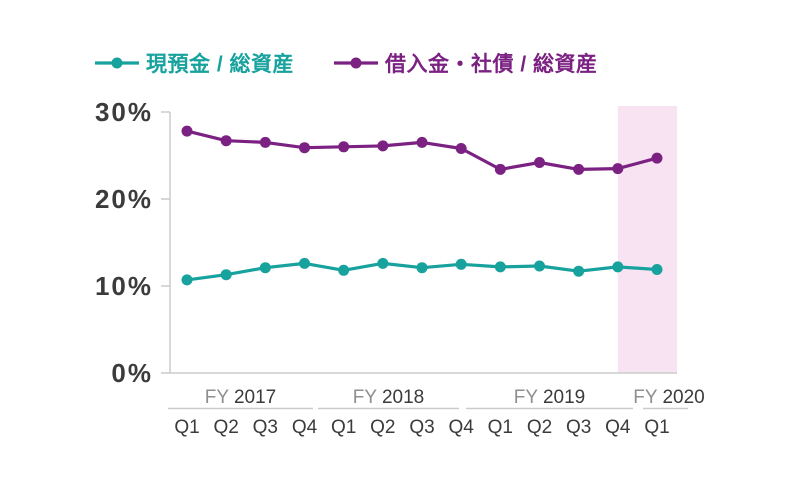  What do you see at coordinates (124, 286) in the screenshot?
I see `y-axis-label: 10%` at bounding box center [124, 286].